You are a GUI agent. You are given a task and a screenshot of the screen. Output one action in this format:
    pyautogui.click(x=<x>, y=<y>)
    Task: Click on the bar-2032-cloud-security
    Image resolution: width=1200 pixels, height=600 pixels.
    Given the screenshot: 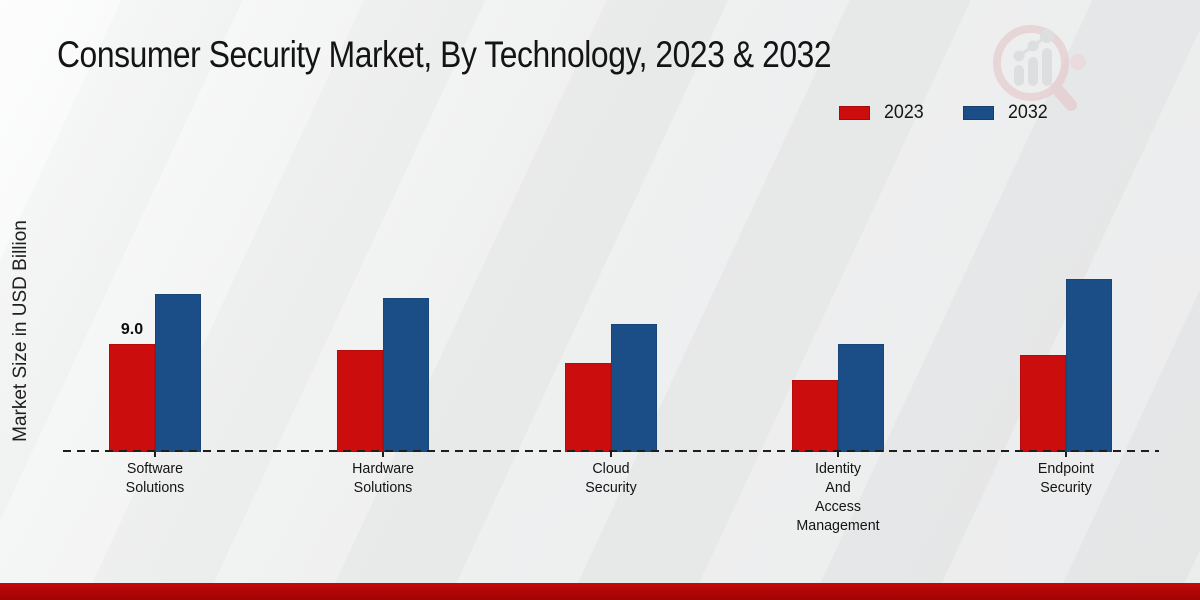 What is the action you would take?
    pyautogui.click(x=633, y=388)
    